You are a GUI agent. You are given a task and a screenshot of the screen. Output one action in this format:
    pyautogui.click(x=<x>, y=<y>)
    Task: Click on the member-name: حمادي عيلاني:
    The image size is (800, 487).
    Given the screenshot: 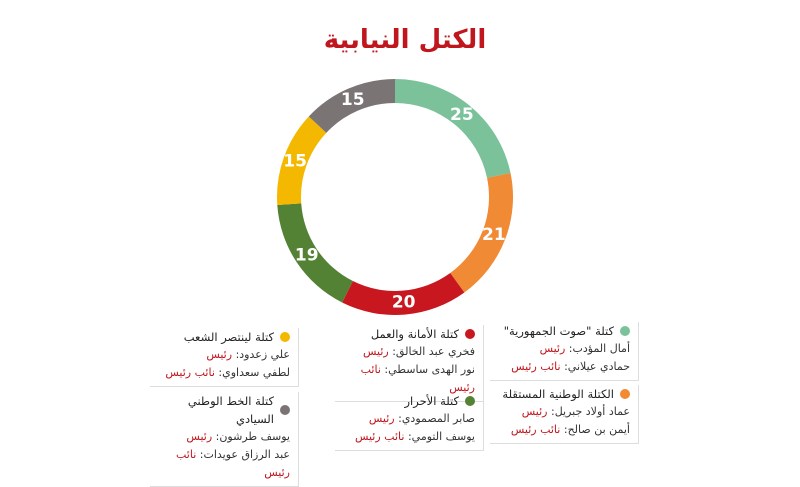 What is the action you would take?
    pyautogui.click(x=597, y=366)
    